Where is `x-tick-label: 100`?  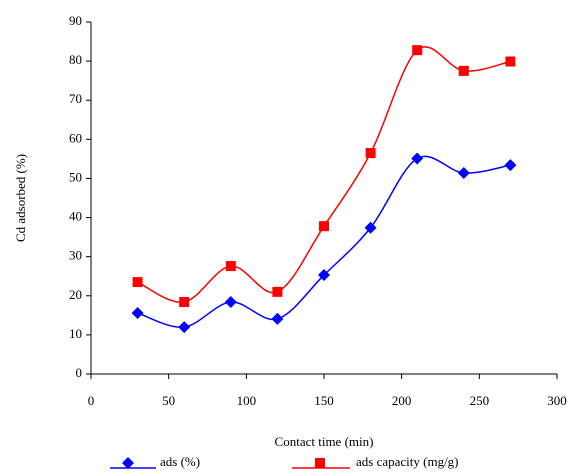 x-tick-label: 100 is located at coordinates (247, 400).